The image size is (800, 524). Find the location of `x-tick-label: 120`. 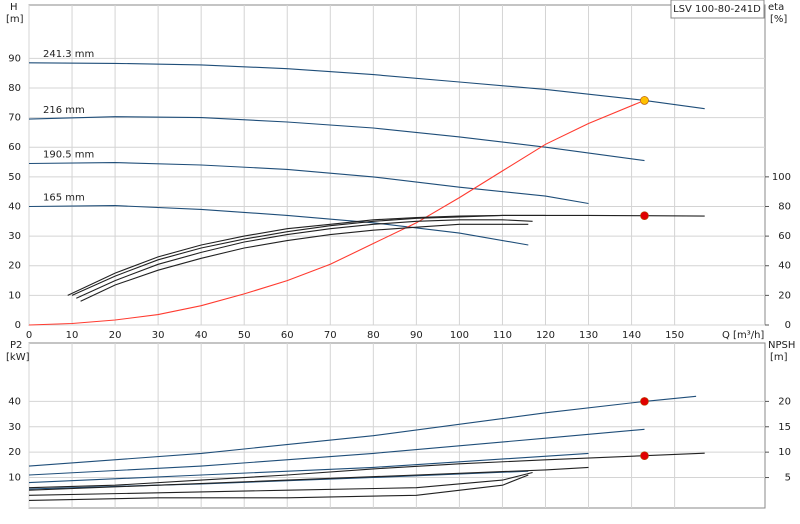

x-tick-label: 120 is located at coordinates (545, 335).